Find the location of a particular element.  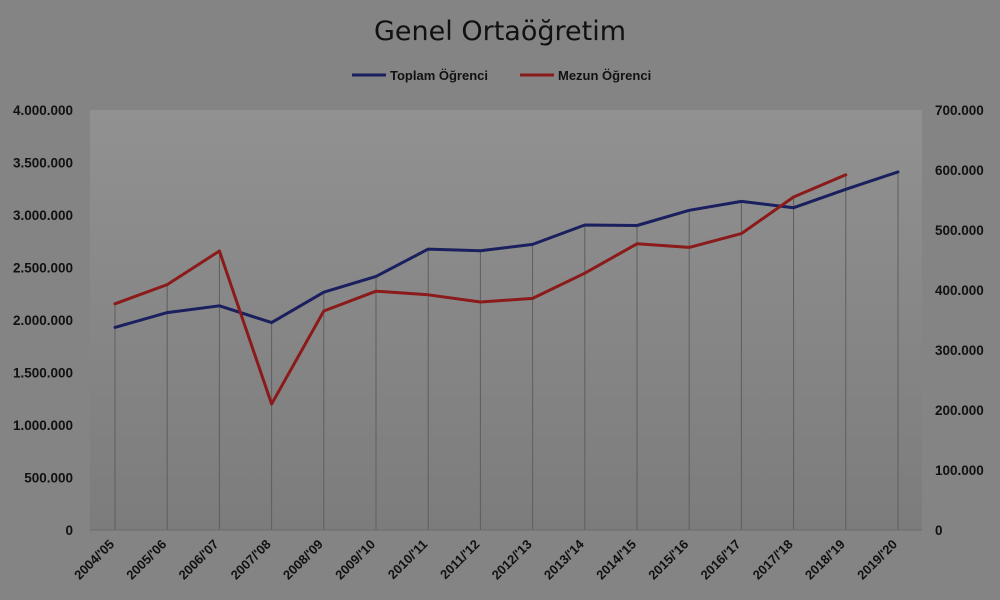

x-tick-label: 2010/'11 is located at coordinates (408, 560).